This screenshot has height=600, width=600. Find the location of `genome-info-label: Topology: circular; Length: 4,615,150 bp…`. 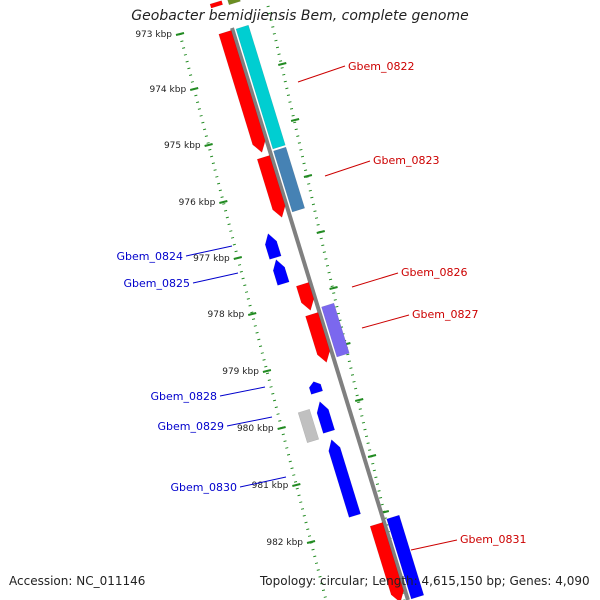

genome-info-label: Topology: circular; Length: 4,615,150 bp… is located at coordinates (425, 581).